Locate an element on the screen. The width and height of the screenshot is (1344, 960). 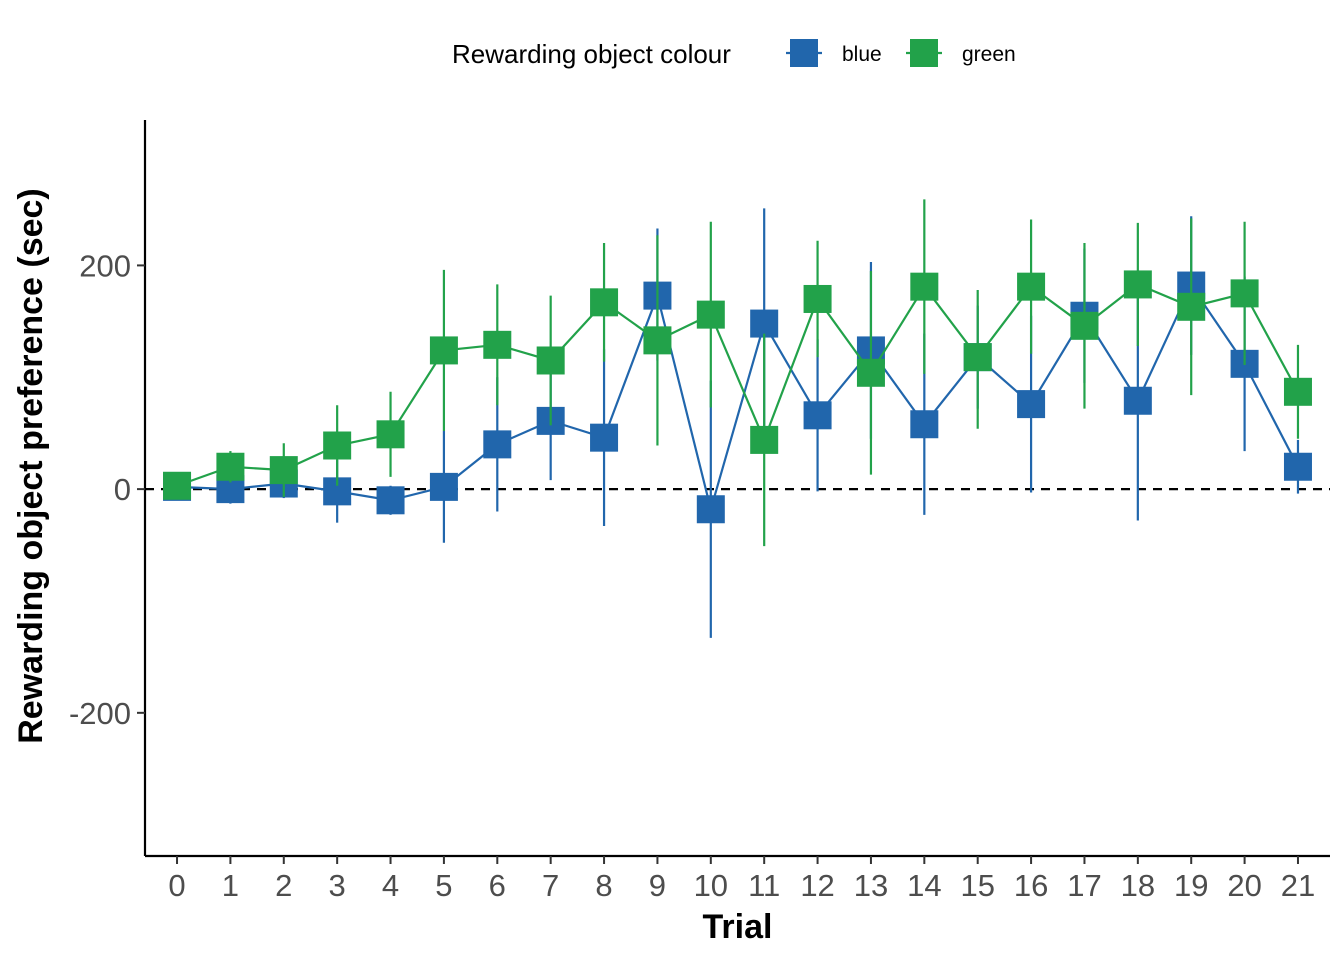
x-tick-label: 7 is located at coordinates (550, 885).